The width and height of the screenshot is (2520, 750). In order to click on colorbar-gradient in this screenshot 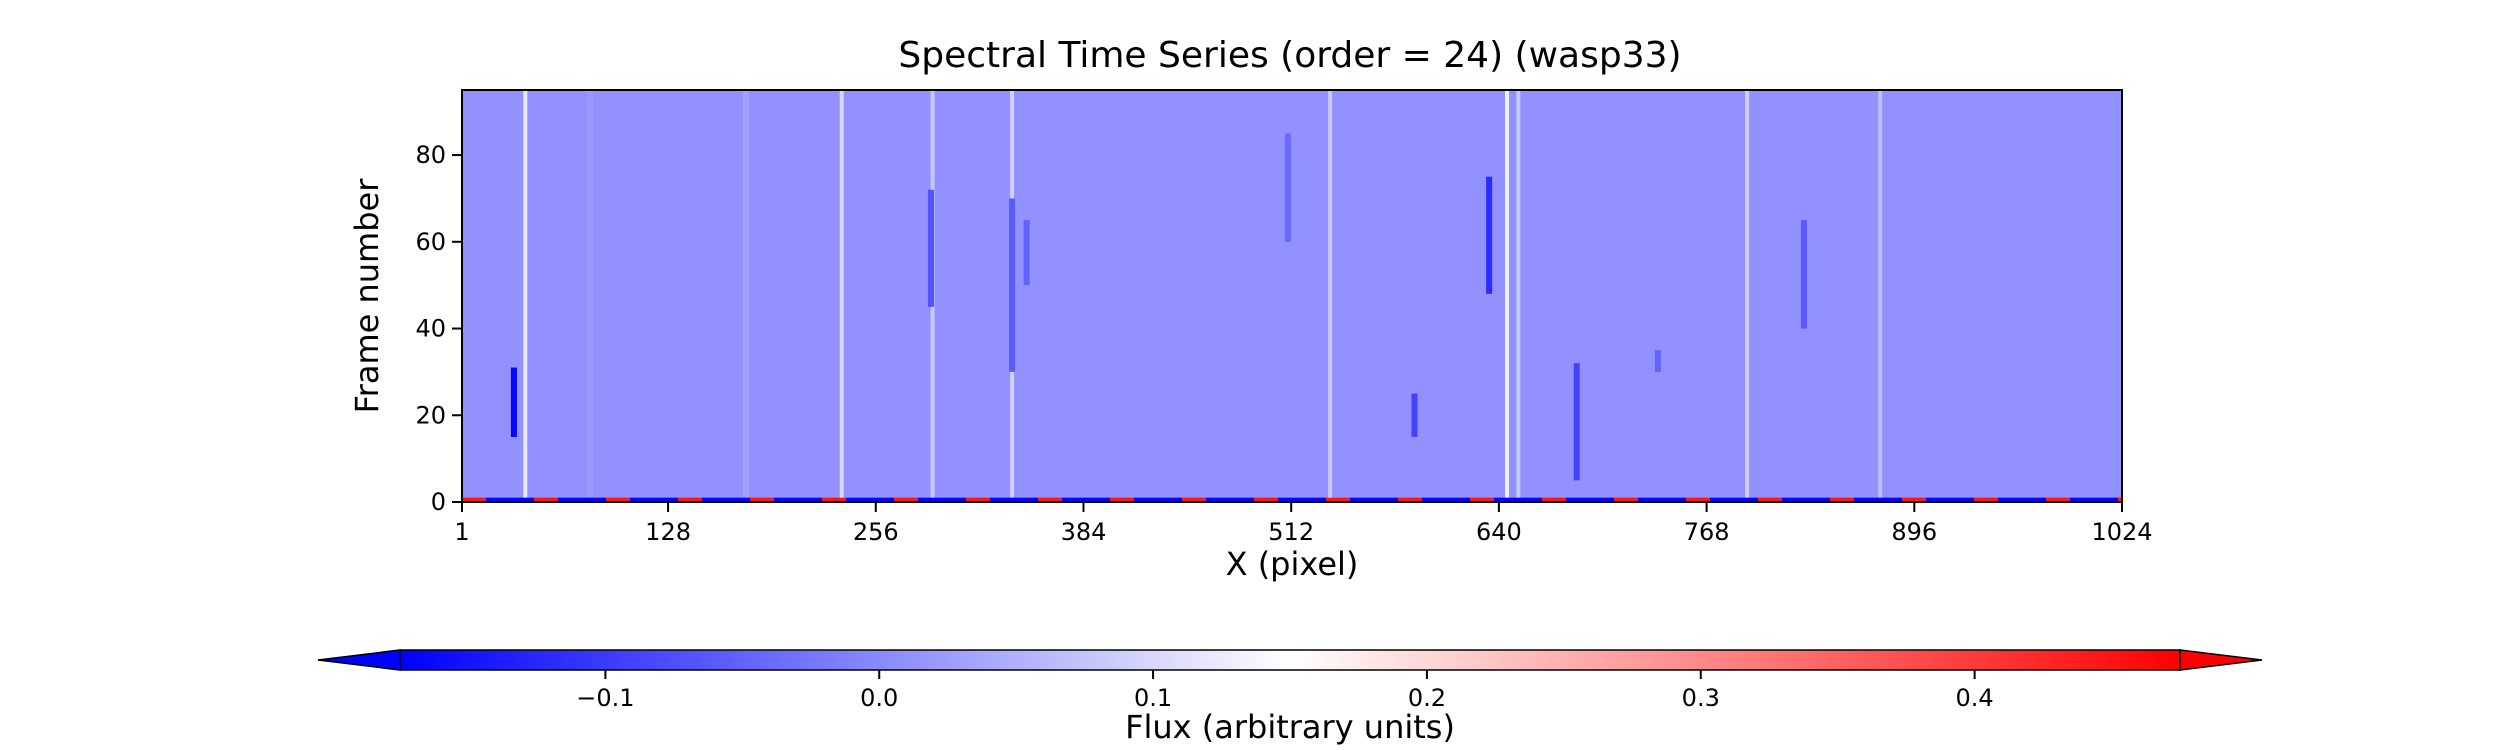, I will do `click(1290, 660)`.